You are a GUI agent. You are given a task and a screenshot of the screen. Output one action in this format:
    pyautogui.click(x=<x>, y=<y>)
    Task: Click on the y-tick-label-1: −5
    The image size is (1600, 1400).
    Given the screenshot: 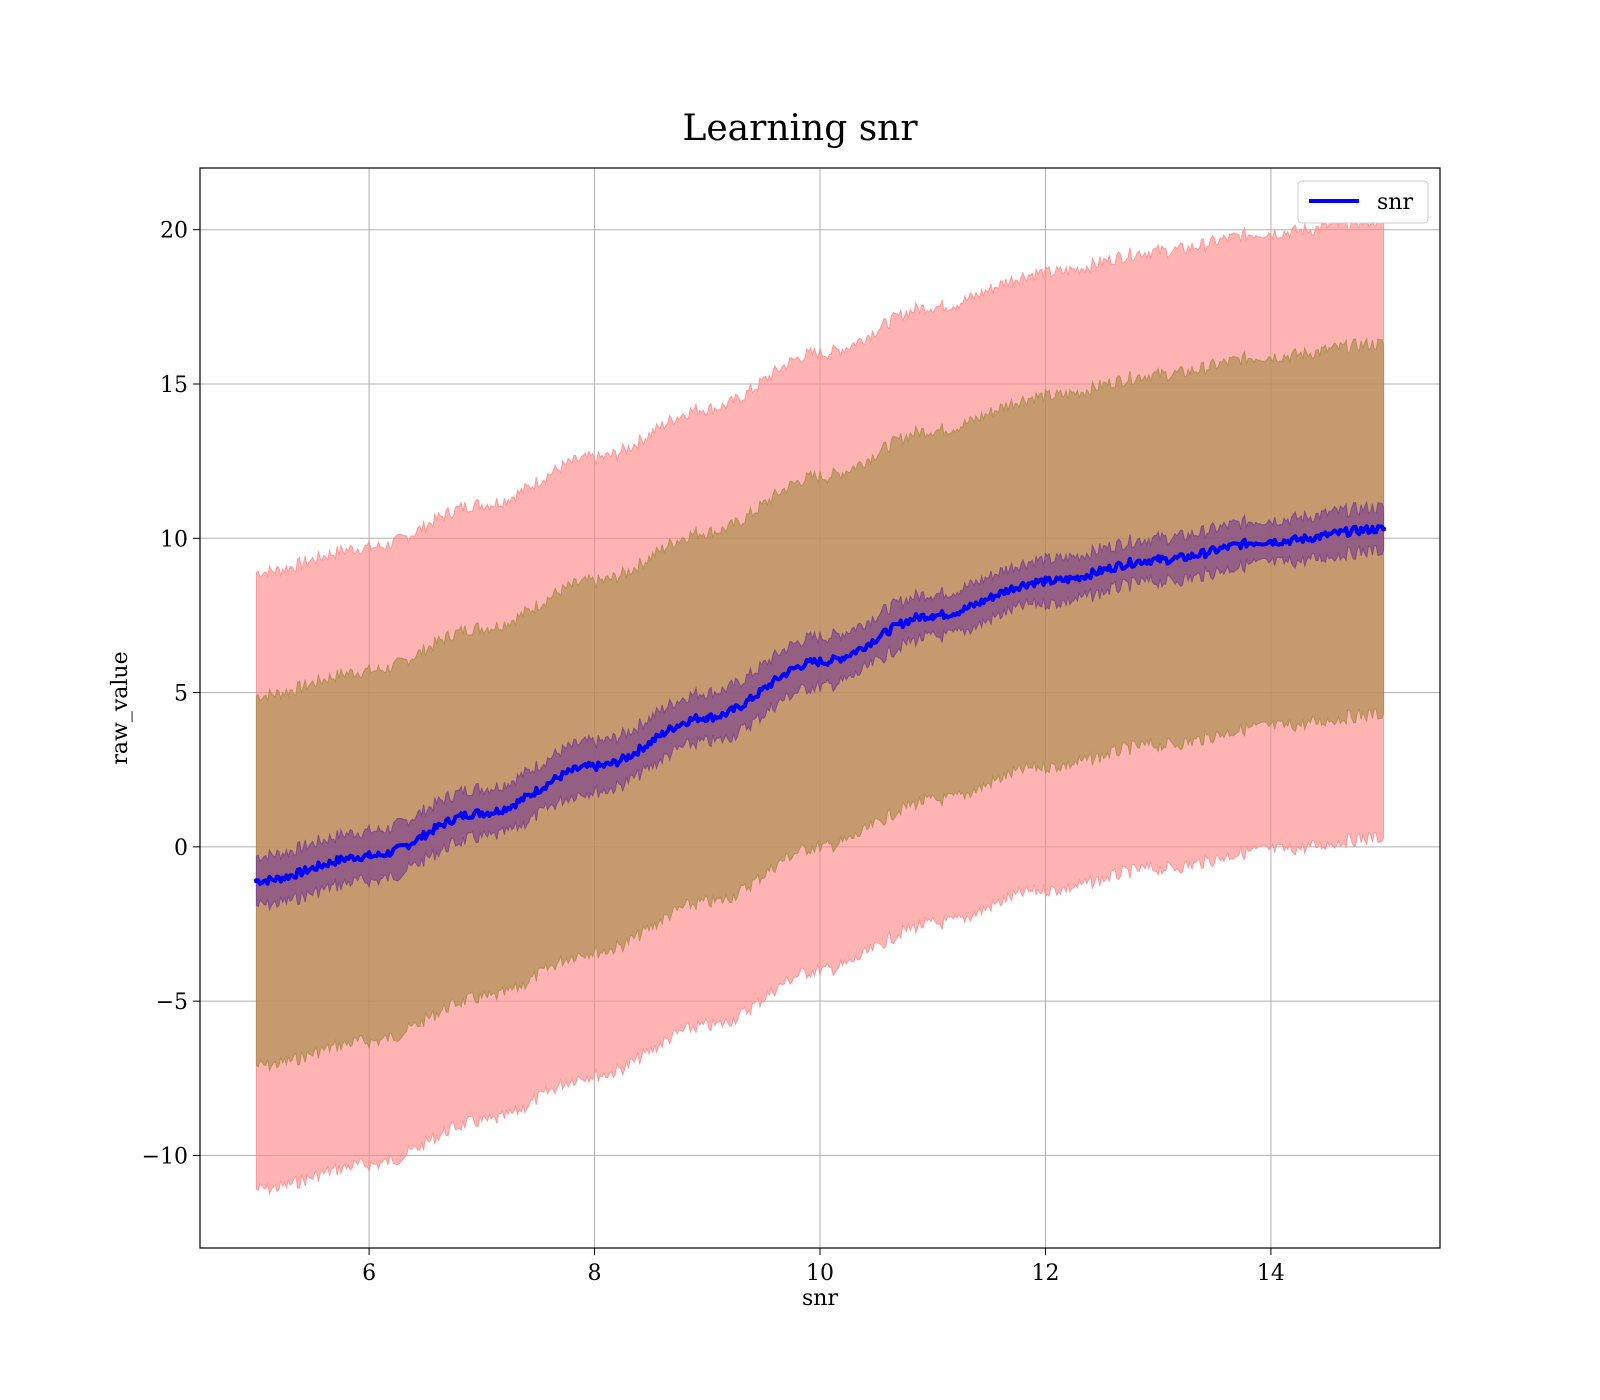 What is the action you would take?
    pyautogui.click(x=172, y=1002)
    